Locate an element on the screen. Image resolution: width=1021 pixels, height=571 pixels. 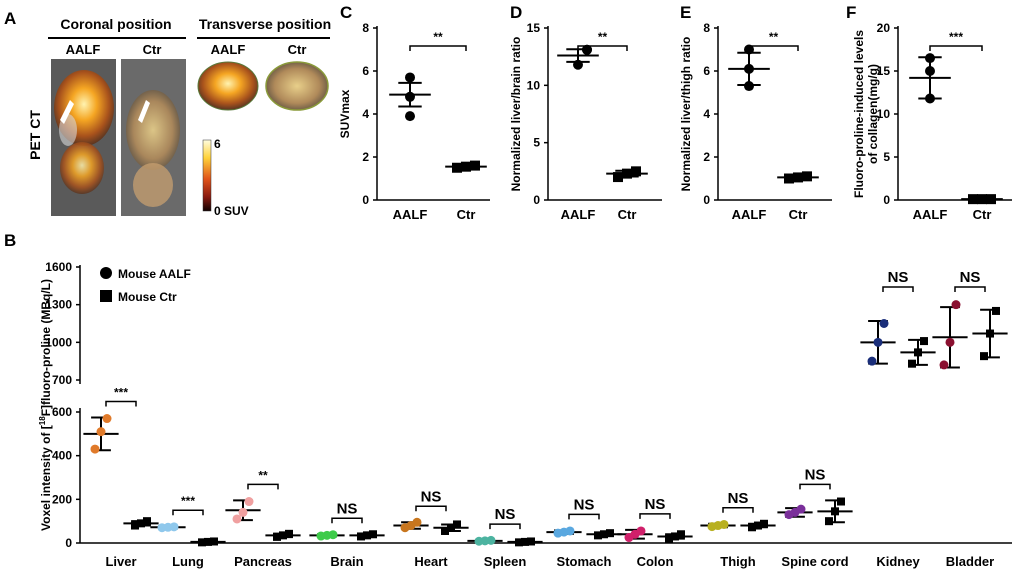
transverse-ctr-label: Ctr is located at coordinates (297, 49).